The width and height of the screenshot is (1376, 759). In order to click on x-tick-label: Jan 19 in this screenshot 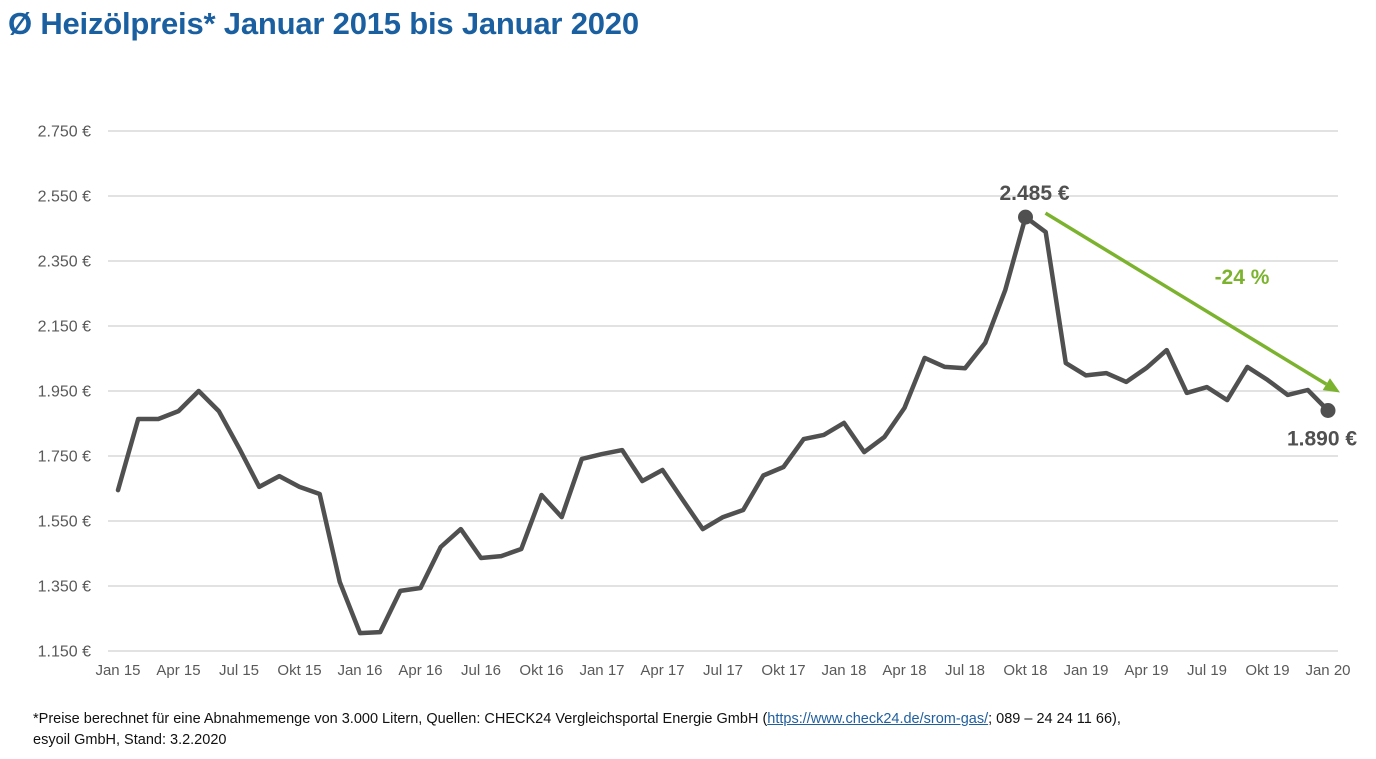, I will do `click(1085, 670)`.